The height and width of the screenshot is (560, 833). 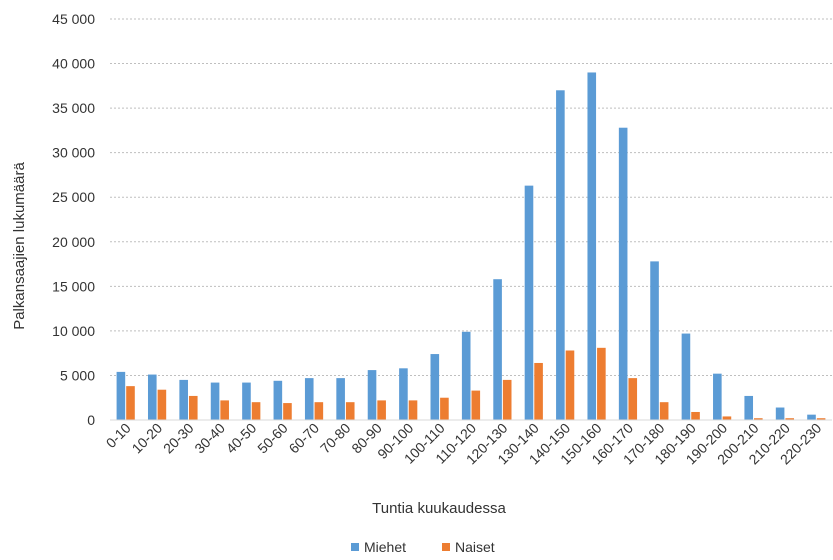 What do you see at coordinates (272, 438) in the screenshot?
I see `x-tick-label: 50-60` at bounding box center [272, 438].